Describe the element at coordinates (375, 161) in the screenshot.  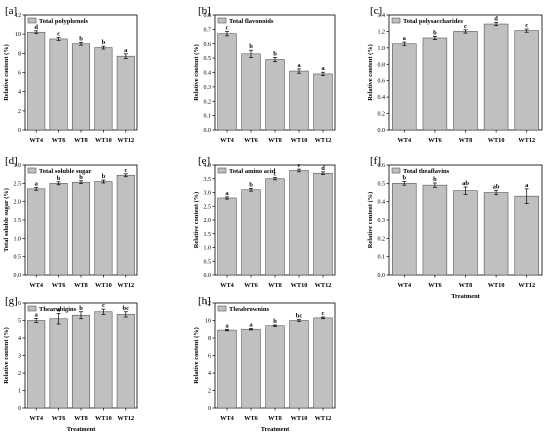
I see `panel-f-letter: [f]` at that location.